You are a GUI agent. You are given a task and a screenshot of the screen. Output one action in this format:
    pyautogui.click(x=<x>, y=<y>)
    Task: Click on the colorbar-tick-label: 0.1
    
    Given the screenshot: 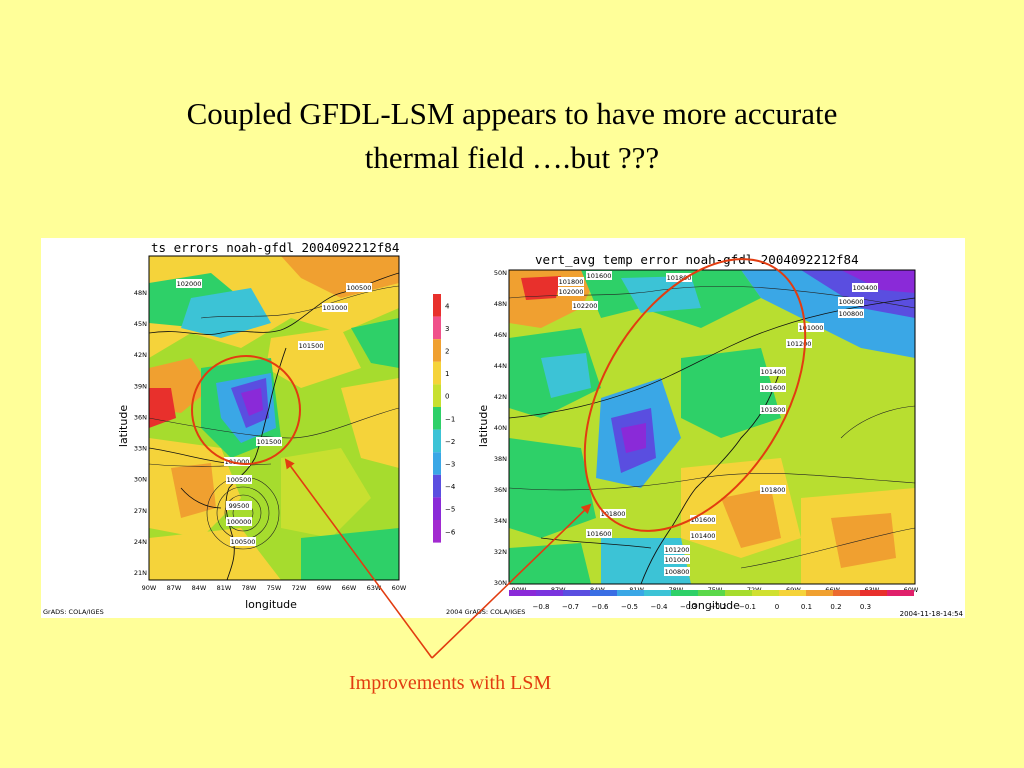 What is the action you would take?
    pyautogui.click(x=806, y=607)
    